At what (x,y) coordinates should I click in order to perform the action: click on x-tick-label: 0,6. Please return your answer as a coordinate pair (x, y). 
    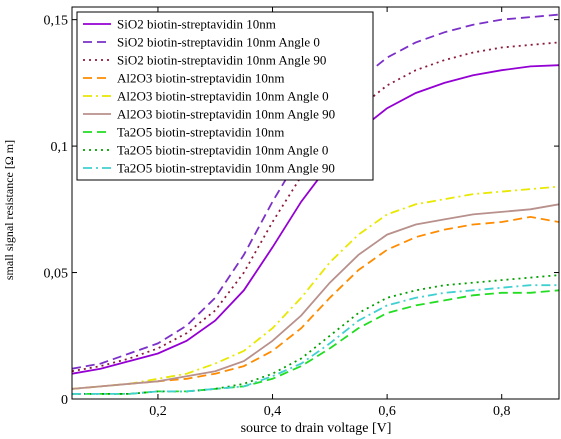
    Looking at the image, I should click on (387, 411).